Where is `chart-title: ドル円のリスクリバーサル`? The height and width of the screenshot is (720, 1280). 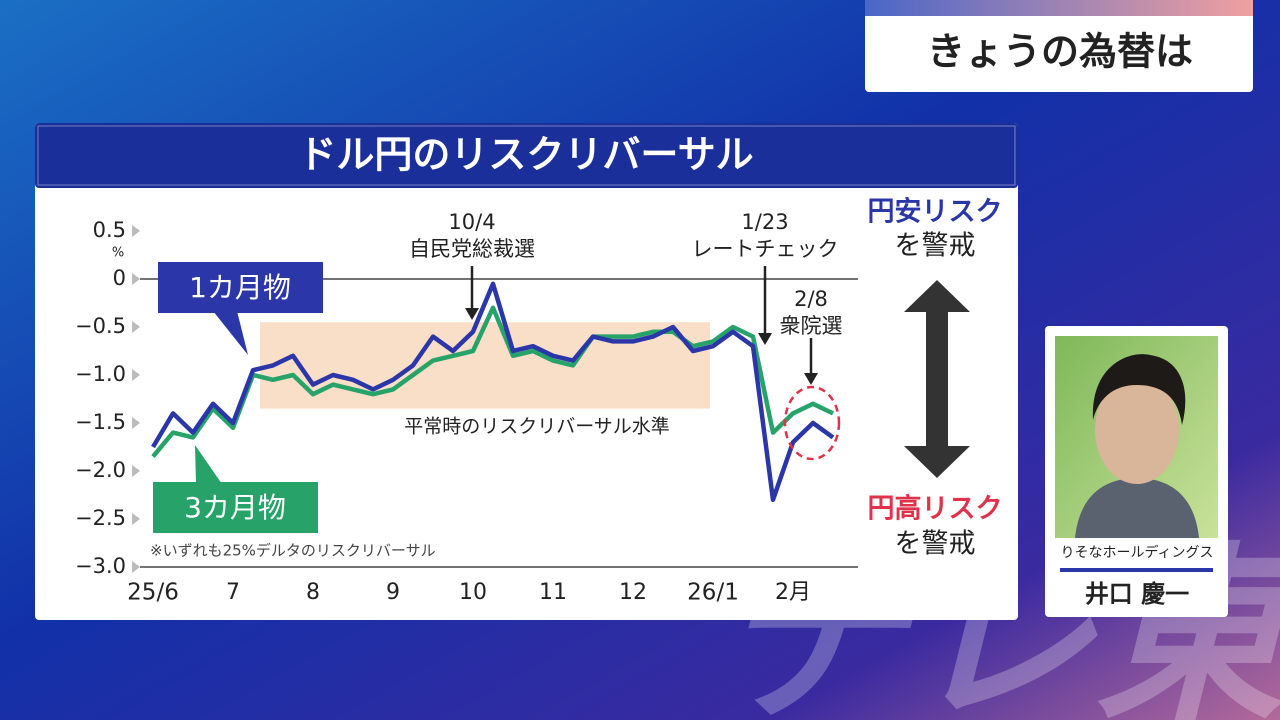 chart-title: ドル円のリスクリバーサル is located at coordinates (525, 155).